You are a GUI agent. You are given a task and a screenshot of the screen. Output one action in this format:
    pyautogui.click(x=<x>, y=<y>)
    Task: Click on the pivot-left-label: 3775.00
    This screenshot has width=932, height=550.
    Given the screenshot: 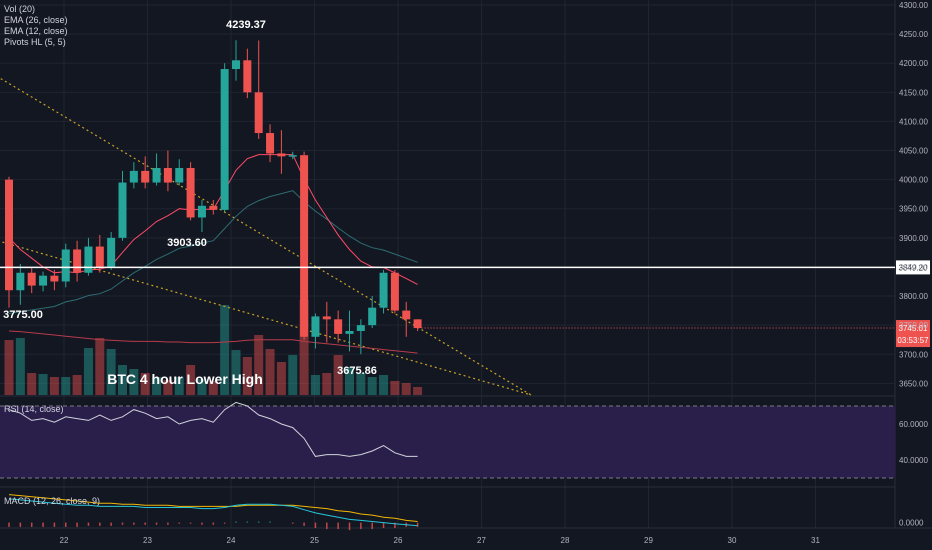 What is the action you would take?
    pyautogui.click(x=23, y=315)
    